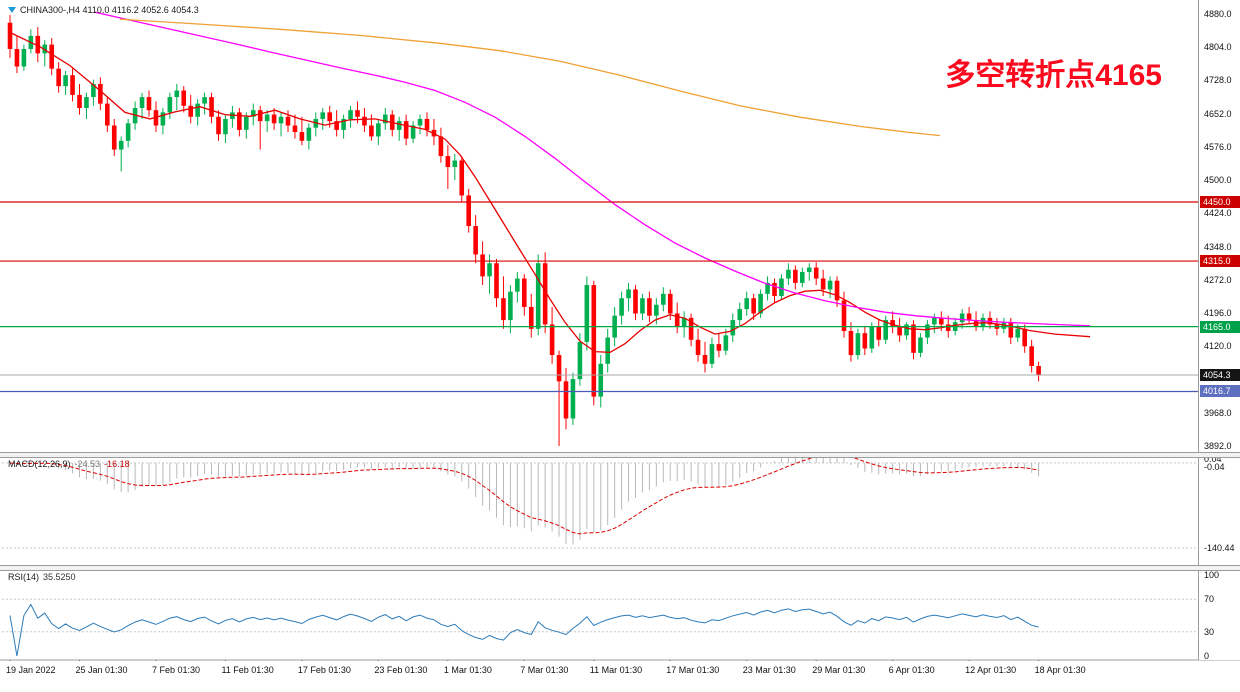 Image resolution: width=1240 pixels, height=692 pixels. What do you see at coordinates (544, 670) in the screenshot?
I see `x-axis-label: 7 Mar 01:30` at bounding box center [544, 670].